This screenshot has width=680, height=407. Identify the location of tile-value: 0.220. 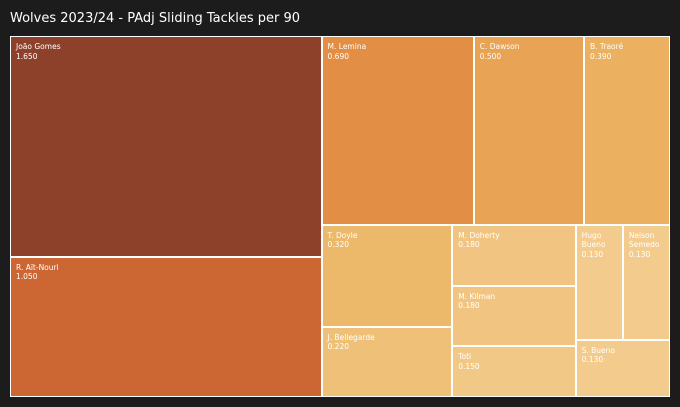
(338, 347).